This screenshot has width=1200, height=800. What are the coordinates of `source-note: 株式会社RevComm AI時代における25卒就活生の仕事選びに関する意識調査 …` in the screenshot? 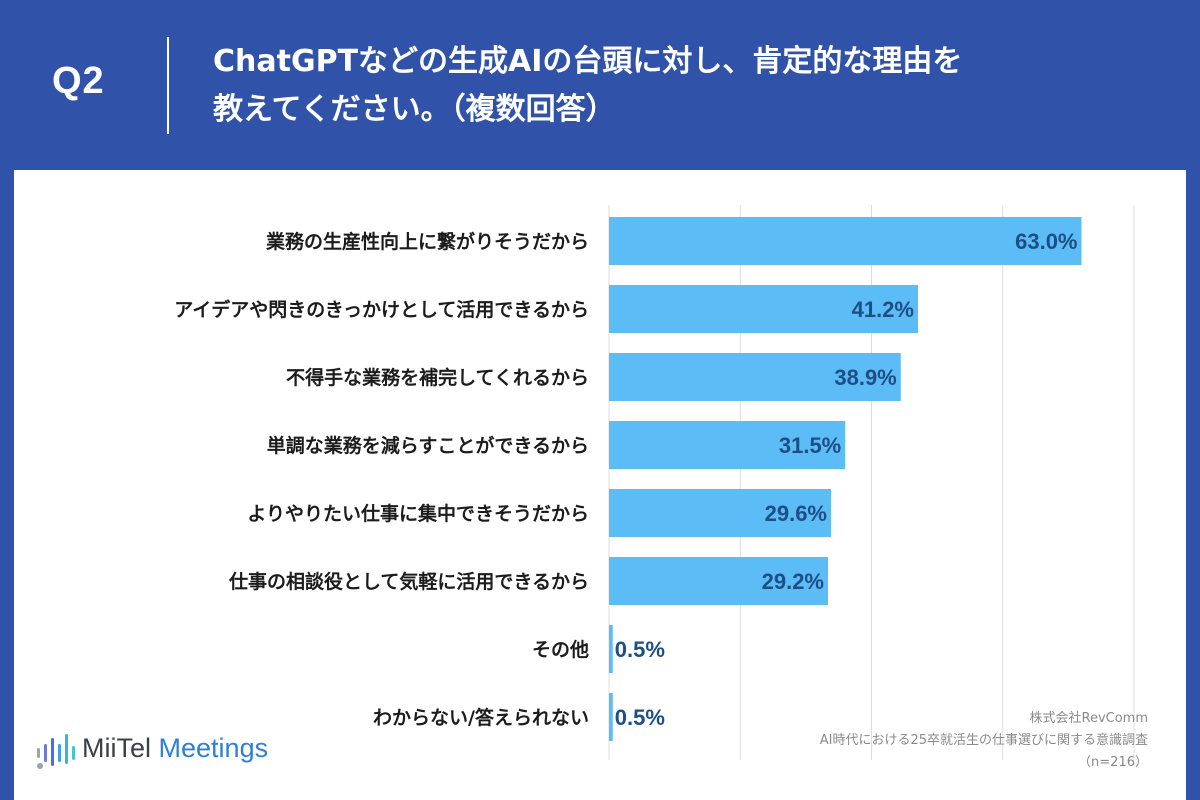 It's located at (984, 741).